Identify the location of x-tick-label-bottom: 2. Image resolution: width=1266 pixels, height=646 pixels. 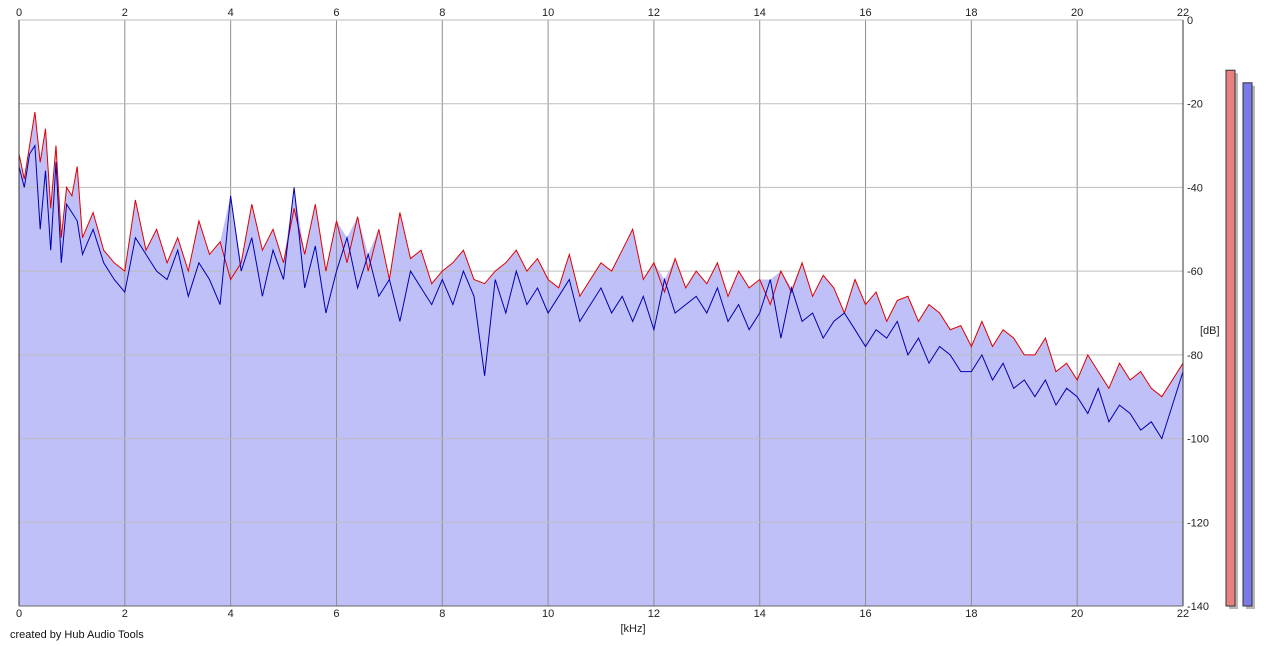
(125, 614).